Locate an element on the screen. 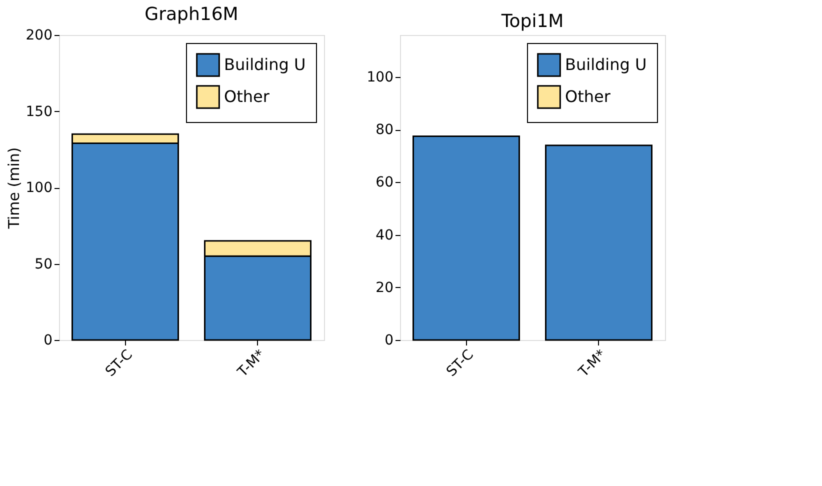 This screenshot has height=486, width=822. y-tick-label: 60 is located at coordinates (385, 182).